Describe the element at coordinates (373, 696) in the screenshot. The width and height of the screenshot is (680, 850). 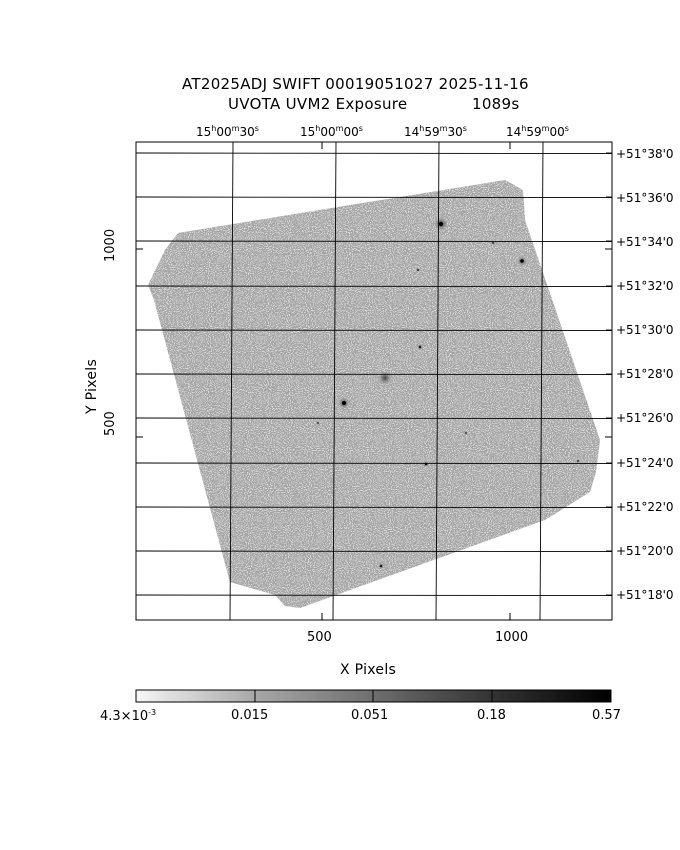
I see `colorbar-ticks` at that location.